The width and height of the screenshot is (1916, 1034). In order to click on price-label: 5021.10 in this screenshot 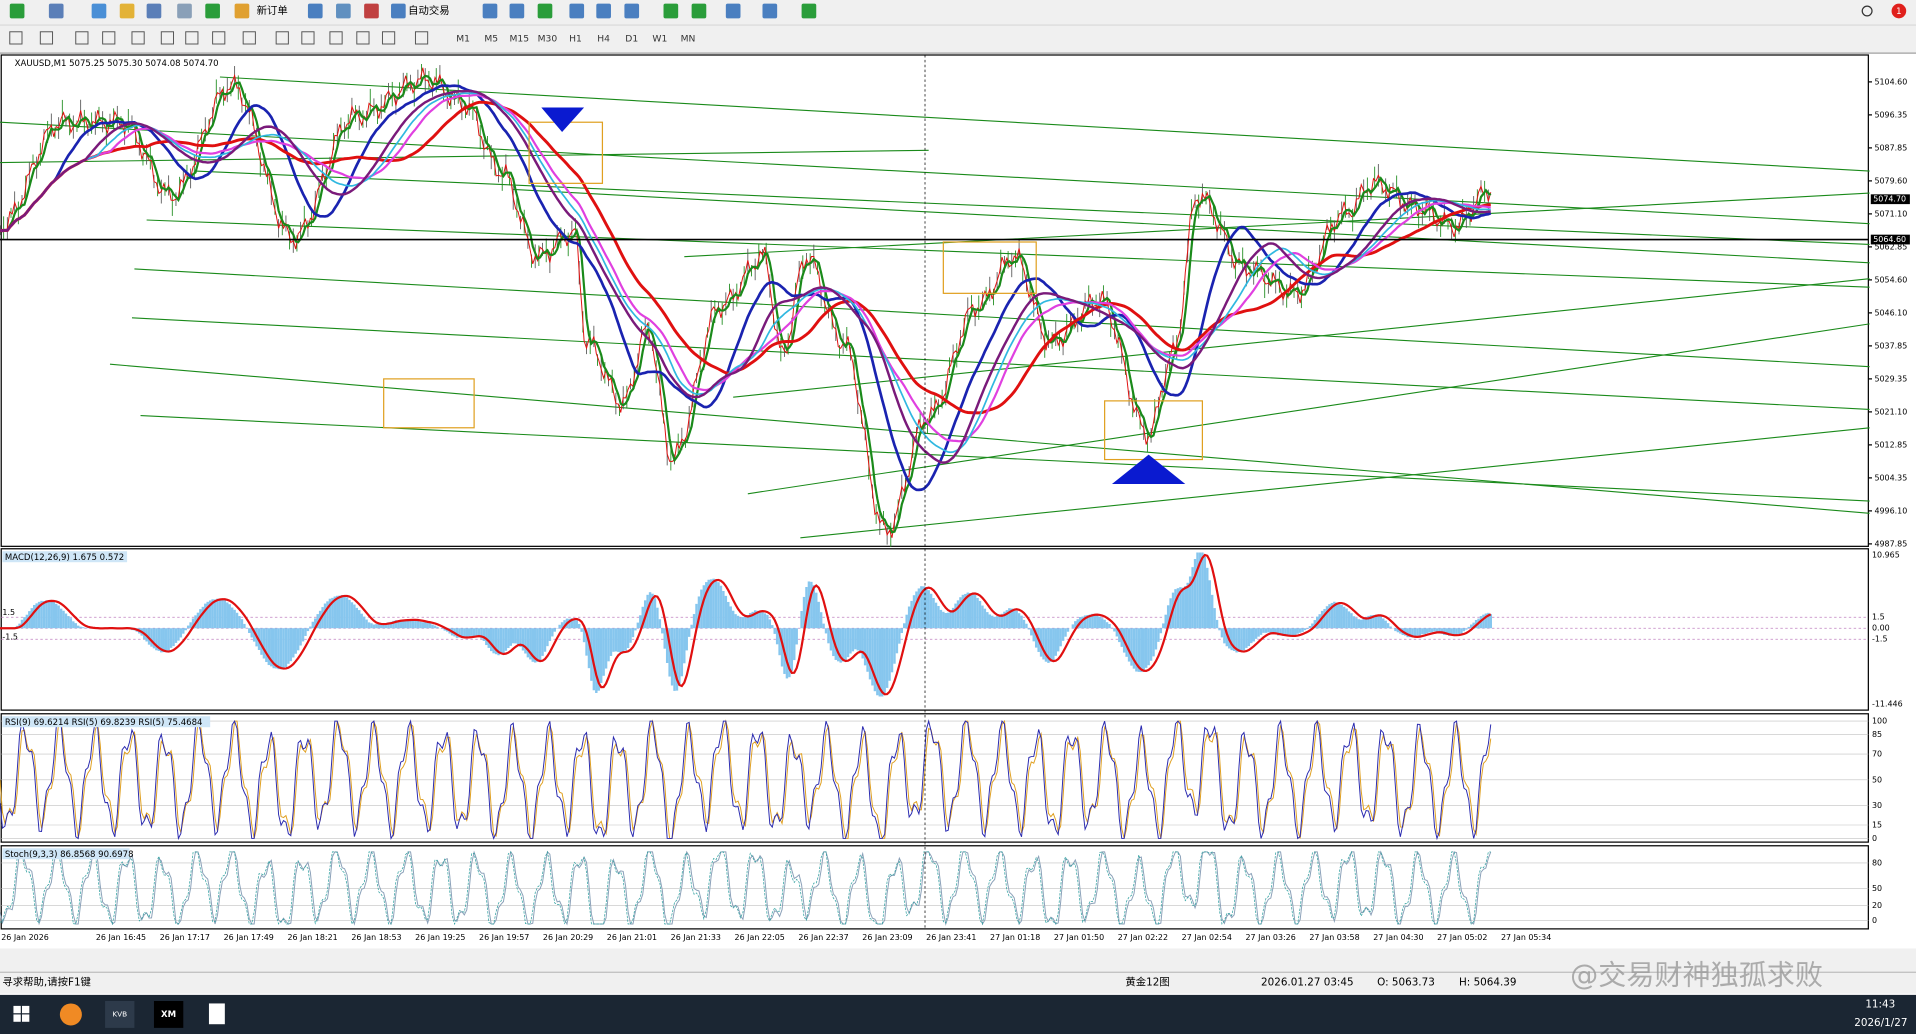, I will do `click(1890, 411)`.